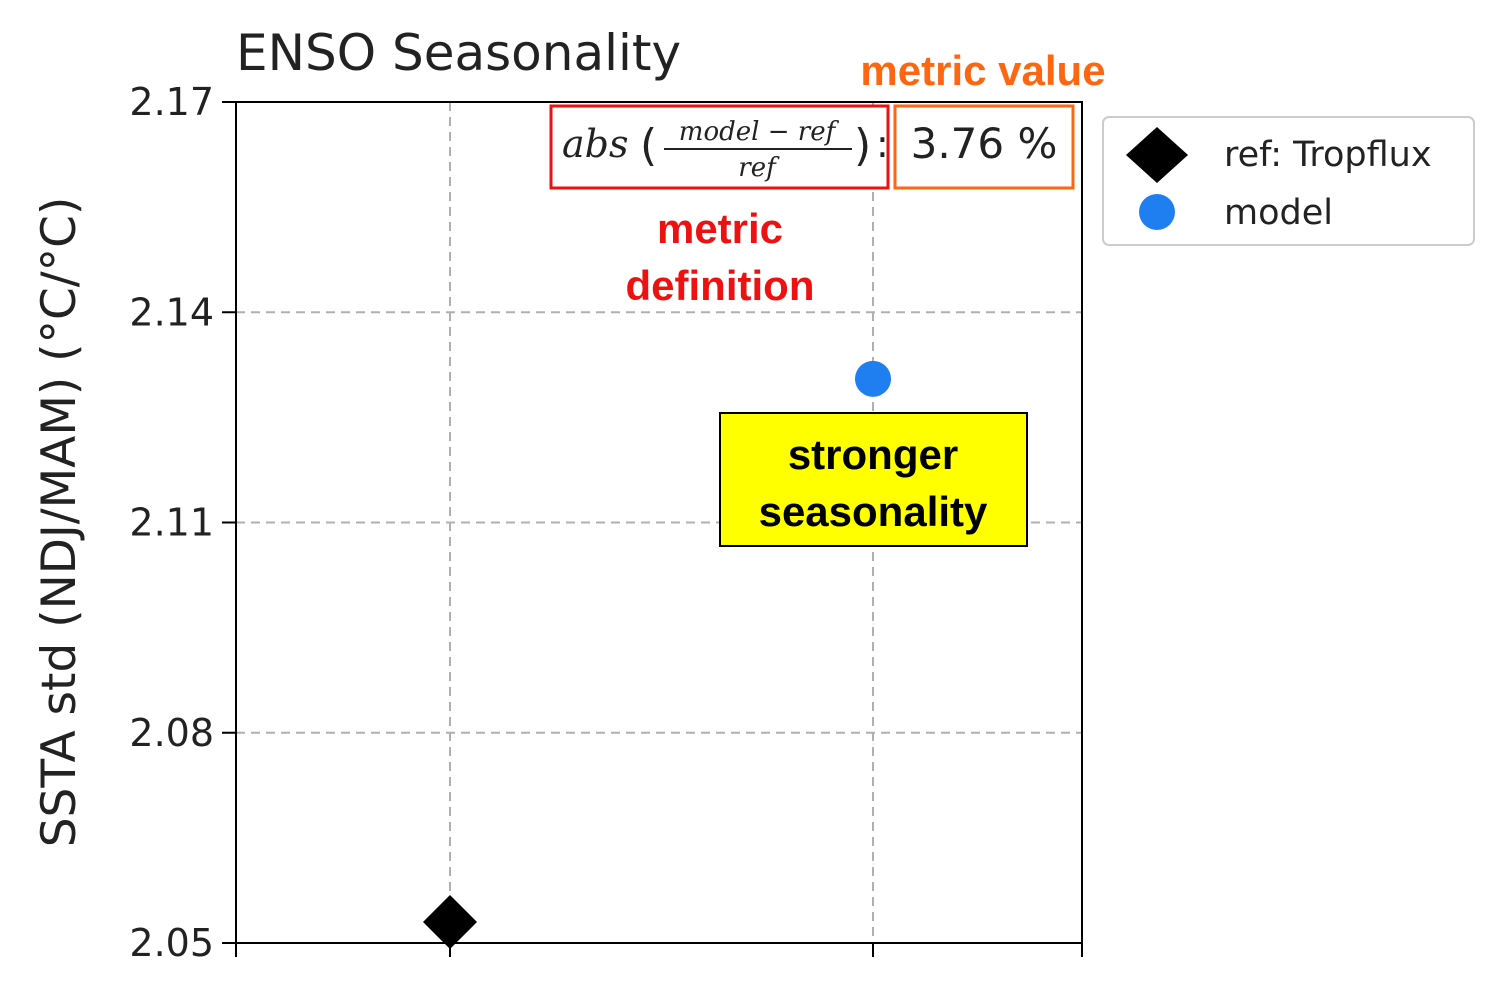 The image size is (1500, 995). Describe the element at coordinates (458, 53) in the screenshot. I see `chart-title: ENSO Seasonality` at that location.